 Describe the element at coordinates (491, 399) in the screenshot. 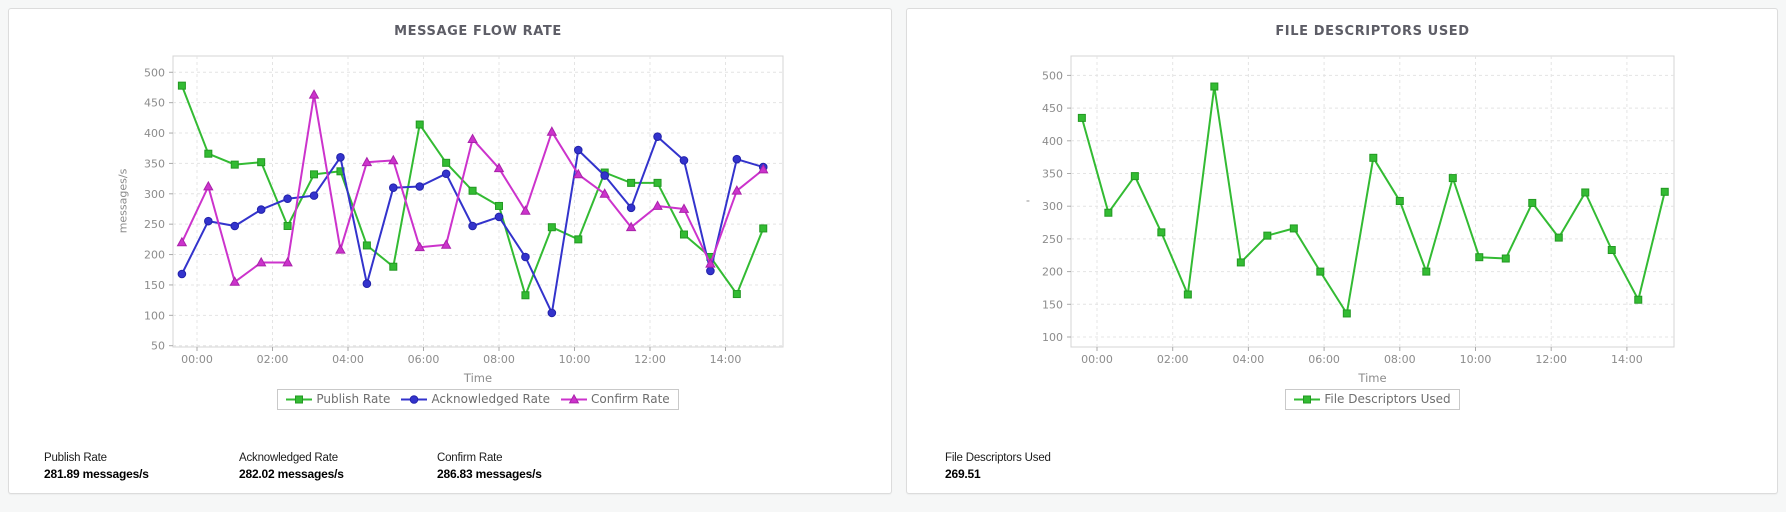

I see `legend-item-label: Acknowledged Rate` at that location.